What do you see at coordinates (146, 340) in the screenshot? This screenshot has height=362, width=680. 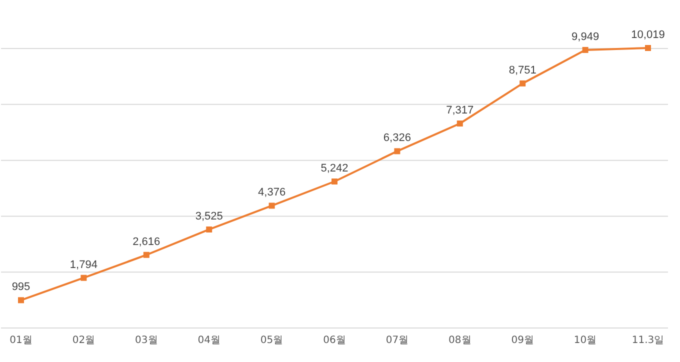 I see `x-tick-label: 03월` at bounding box center [146, 340].